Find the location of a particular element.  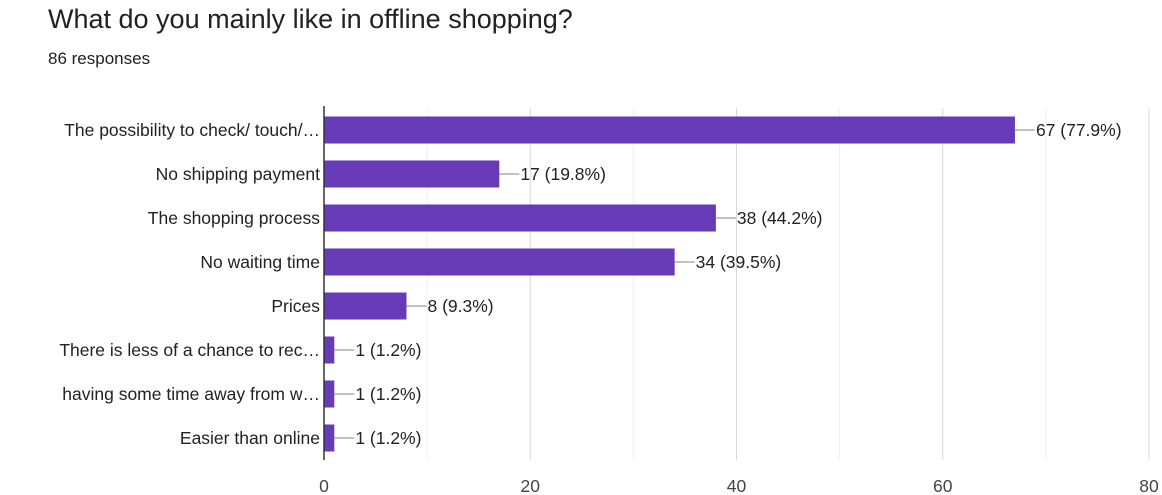

category-label: No shipping payment is located at coordinates (238, 174).